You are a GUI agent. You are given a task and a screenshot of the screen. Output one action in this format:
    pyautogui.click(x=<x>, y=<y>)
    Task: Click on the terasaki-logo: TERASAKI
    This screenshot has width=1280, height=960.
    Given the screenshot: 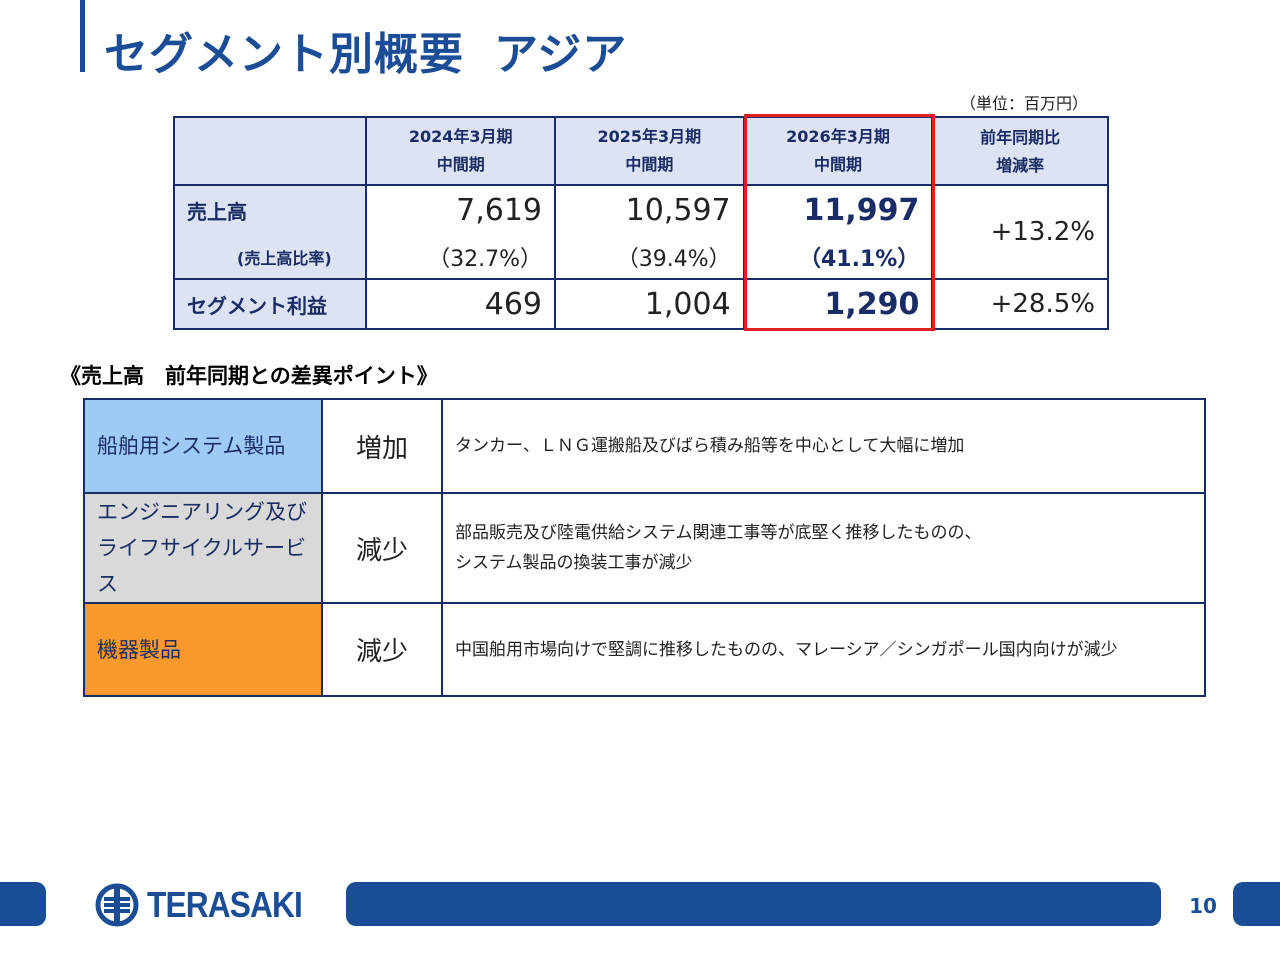 What is the action you would take?
    pyautogui.click(x=209, y=905)
    